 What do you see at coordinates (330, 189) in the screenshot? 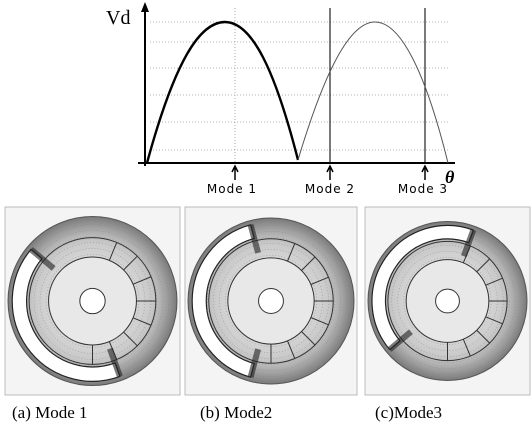
I see `mode-label: Mode 2` at bounding box center [330, 189].